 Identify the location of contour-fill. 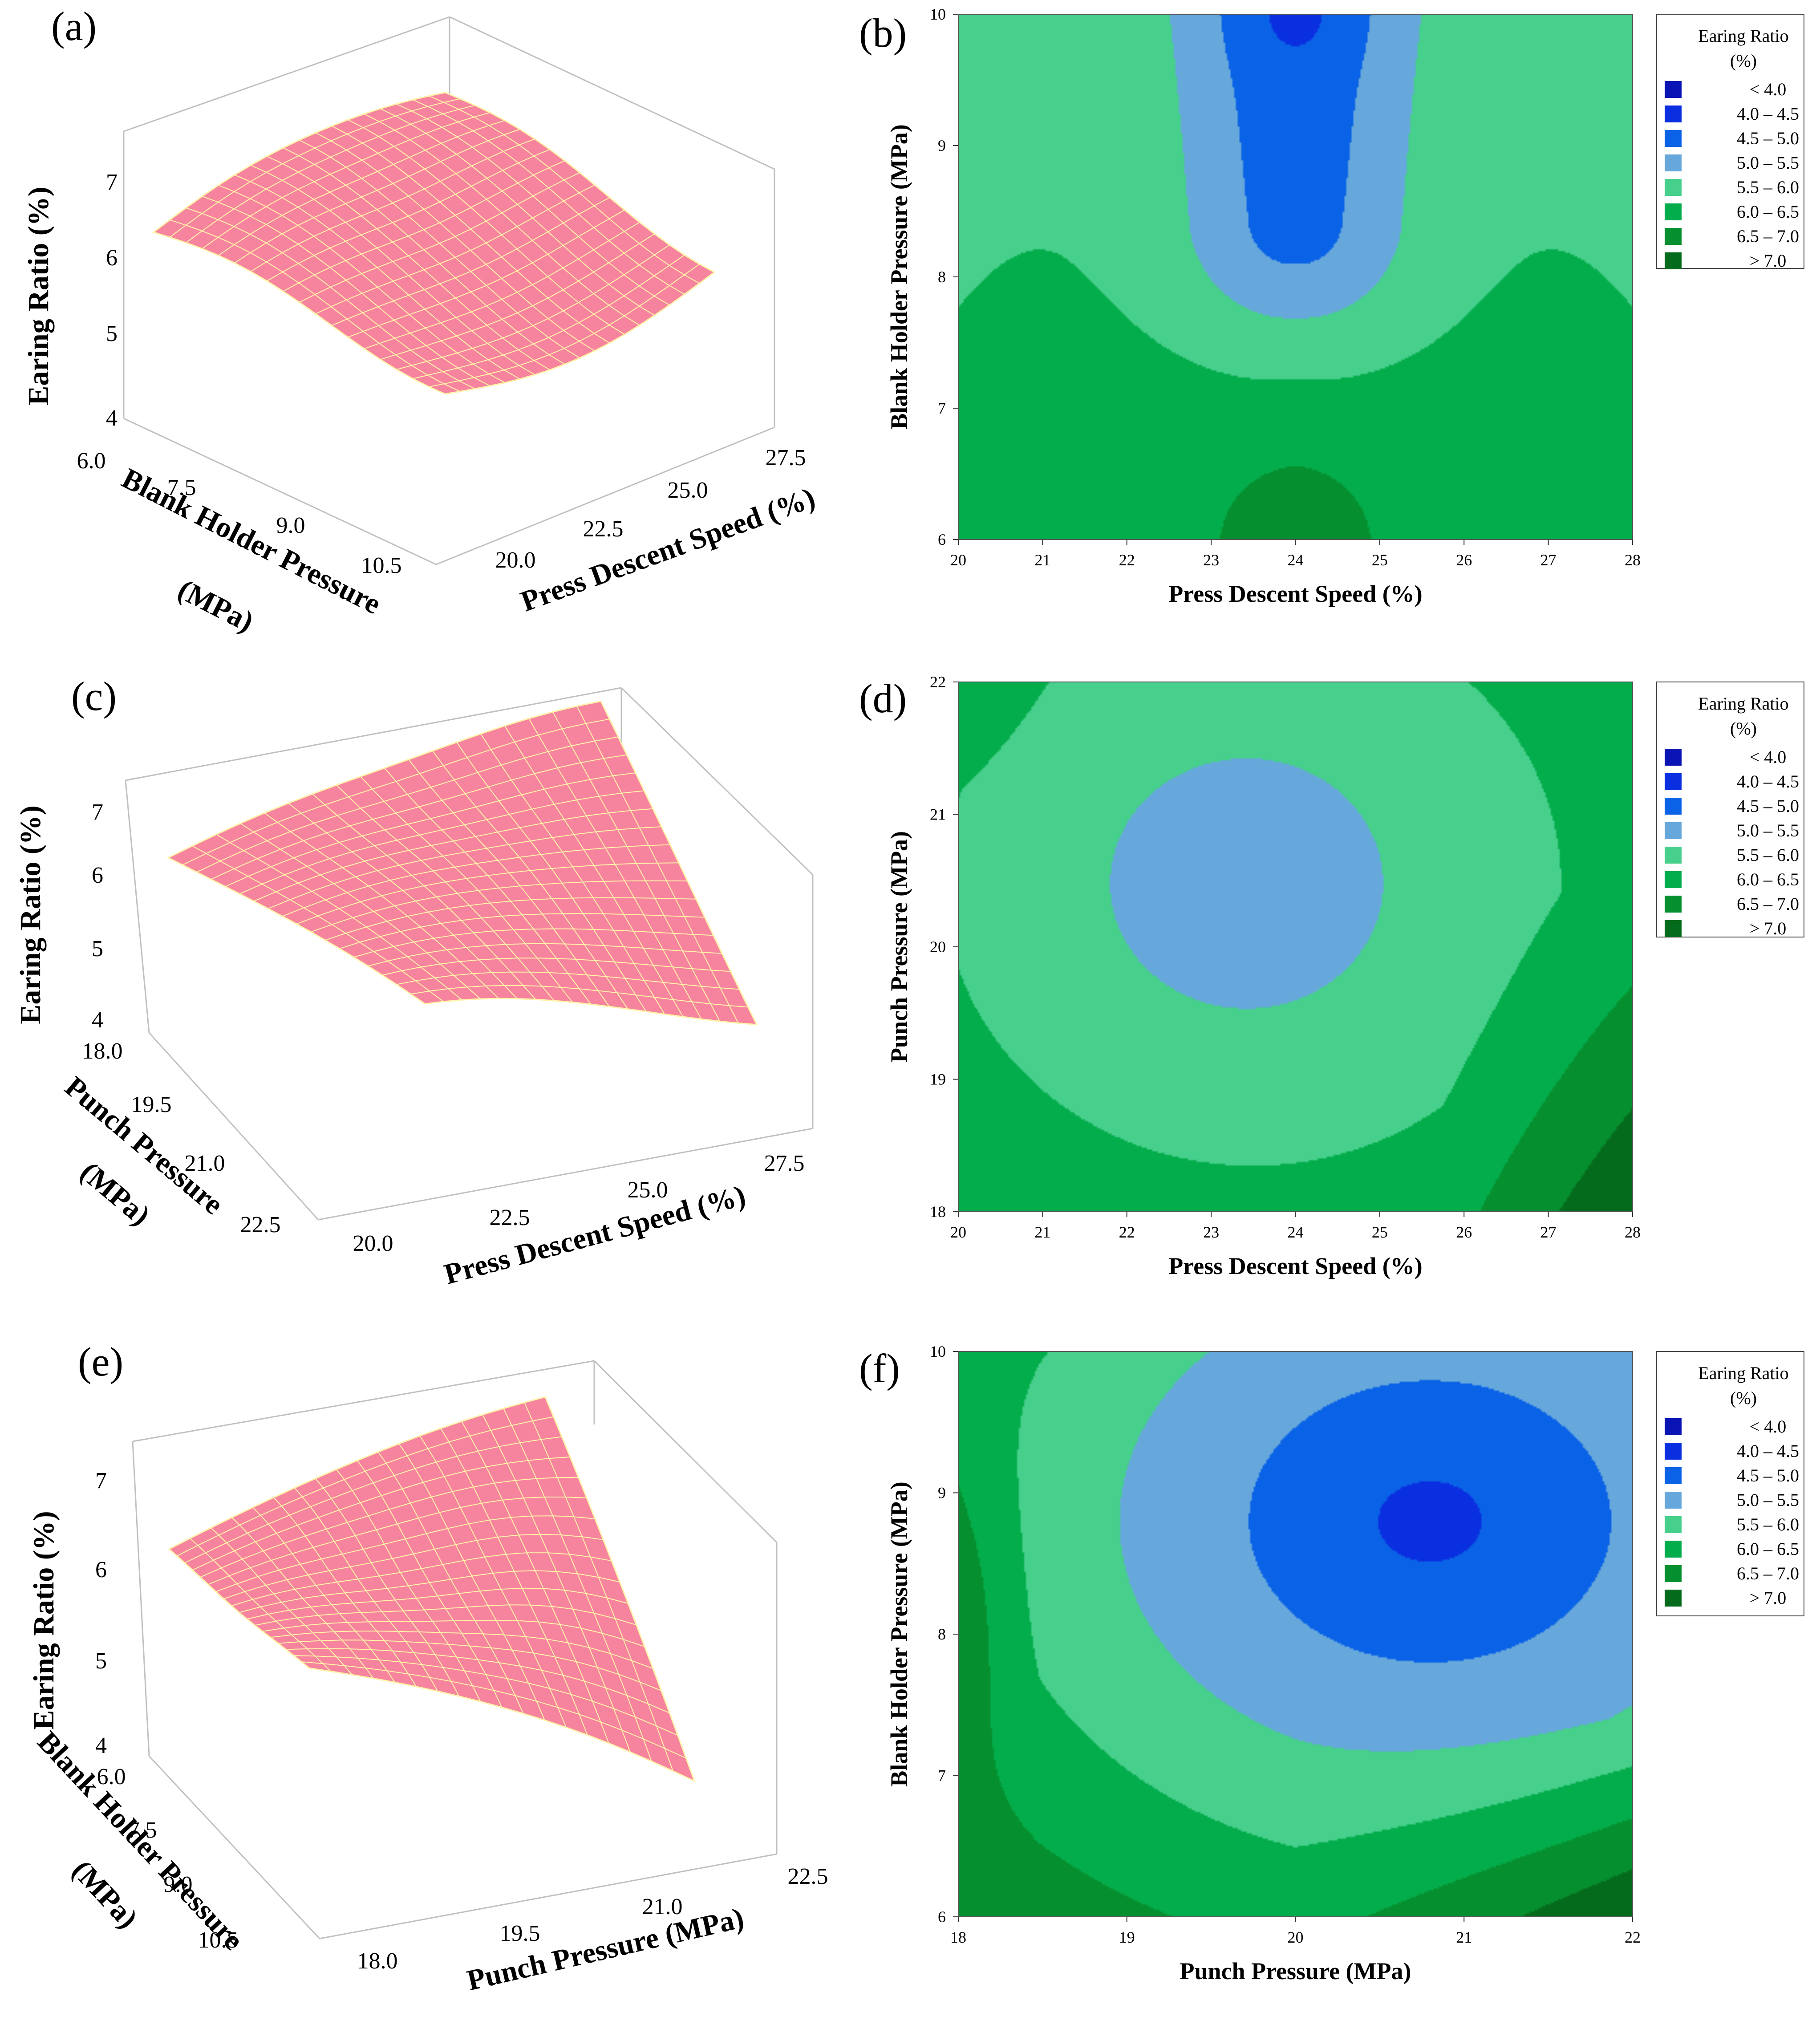
(1295, 947).